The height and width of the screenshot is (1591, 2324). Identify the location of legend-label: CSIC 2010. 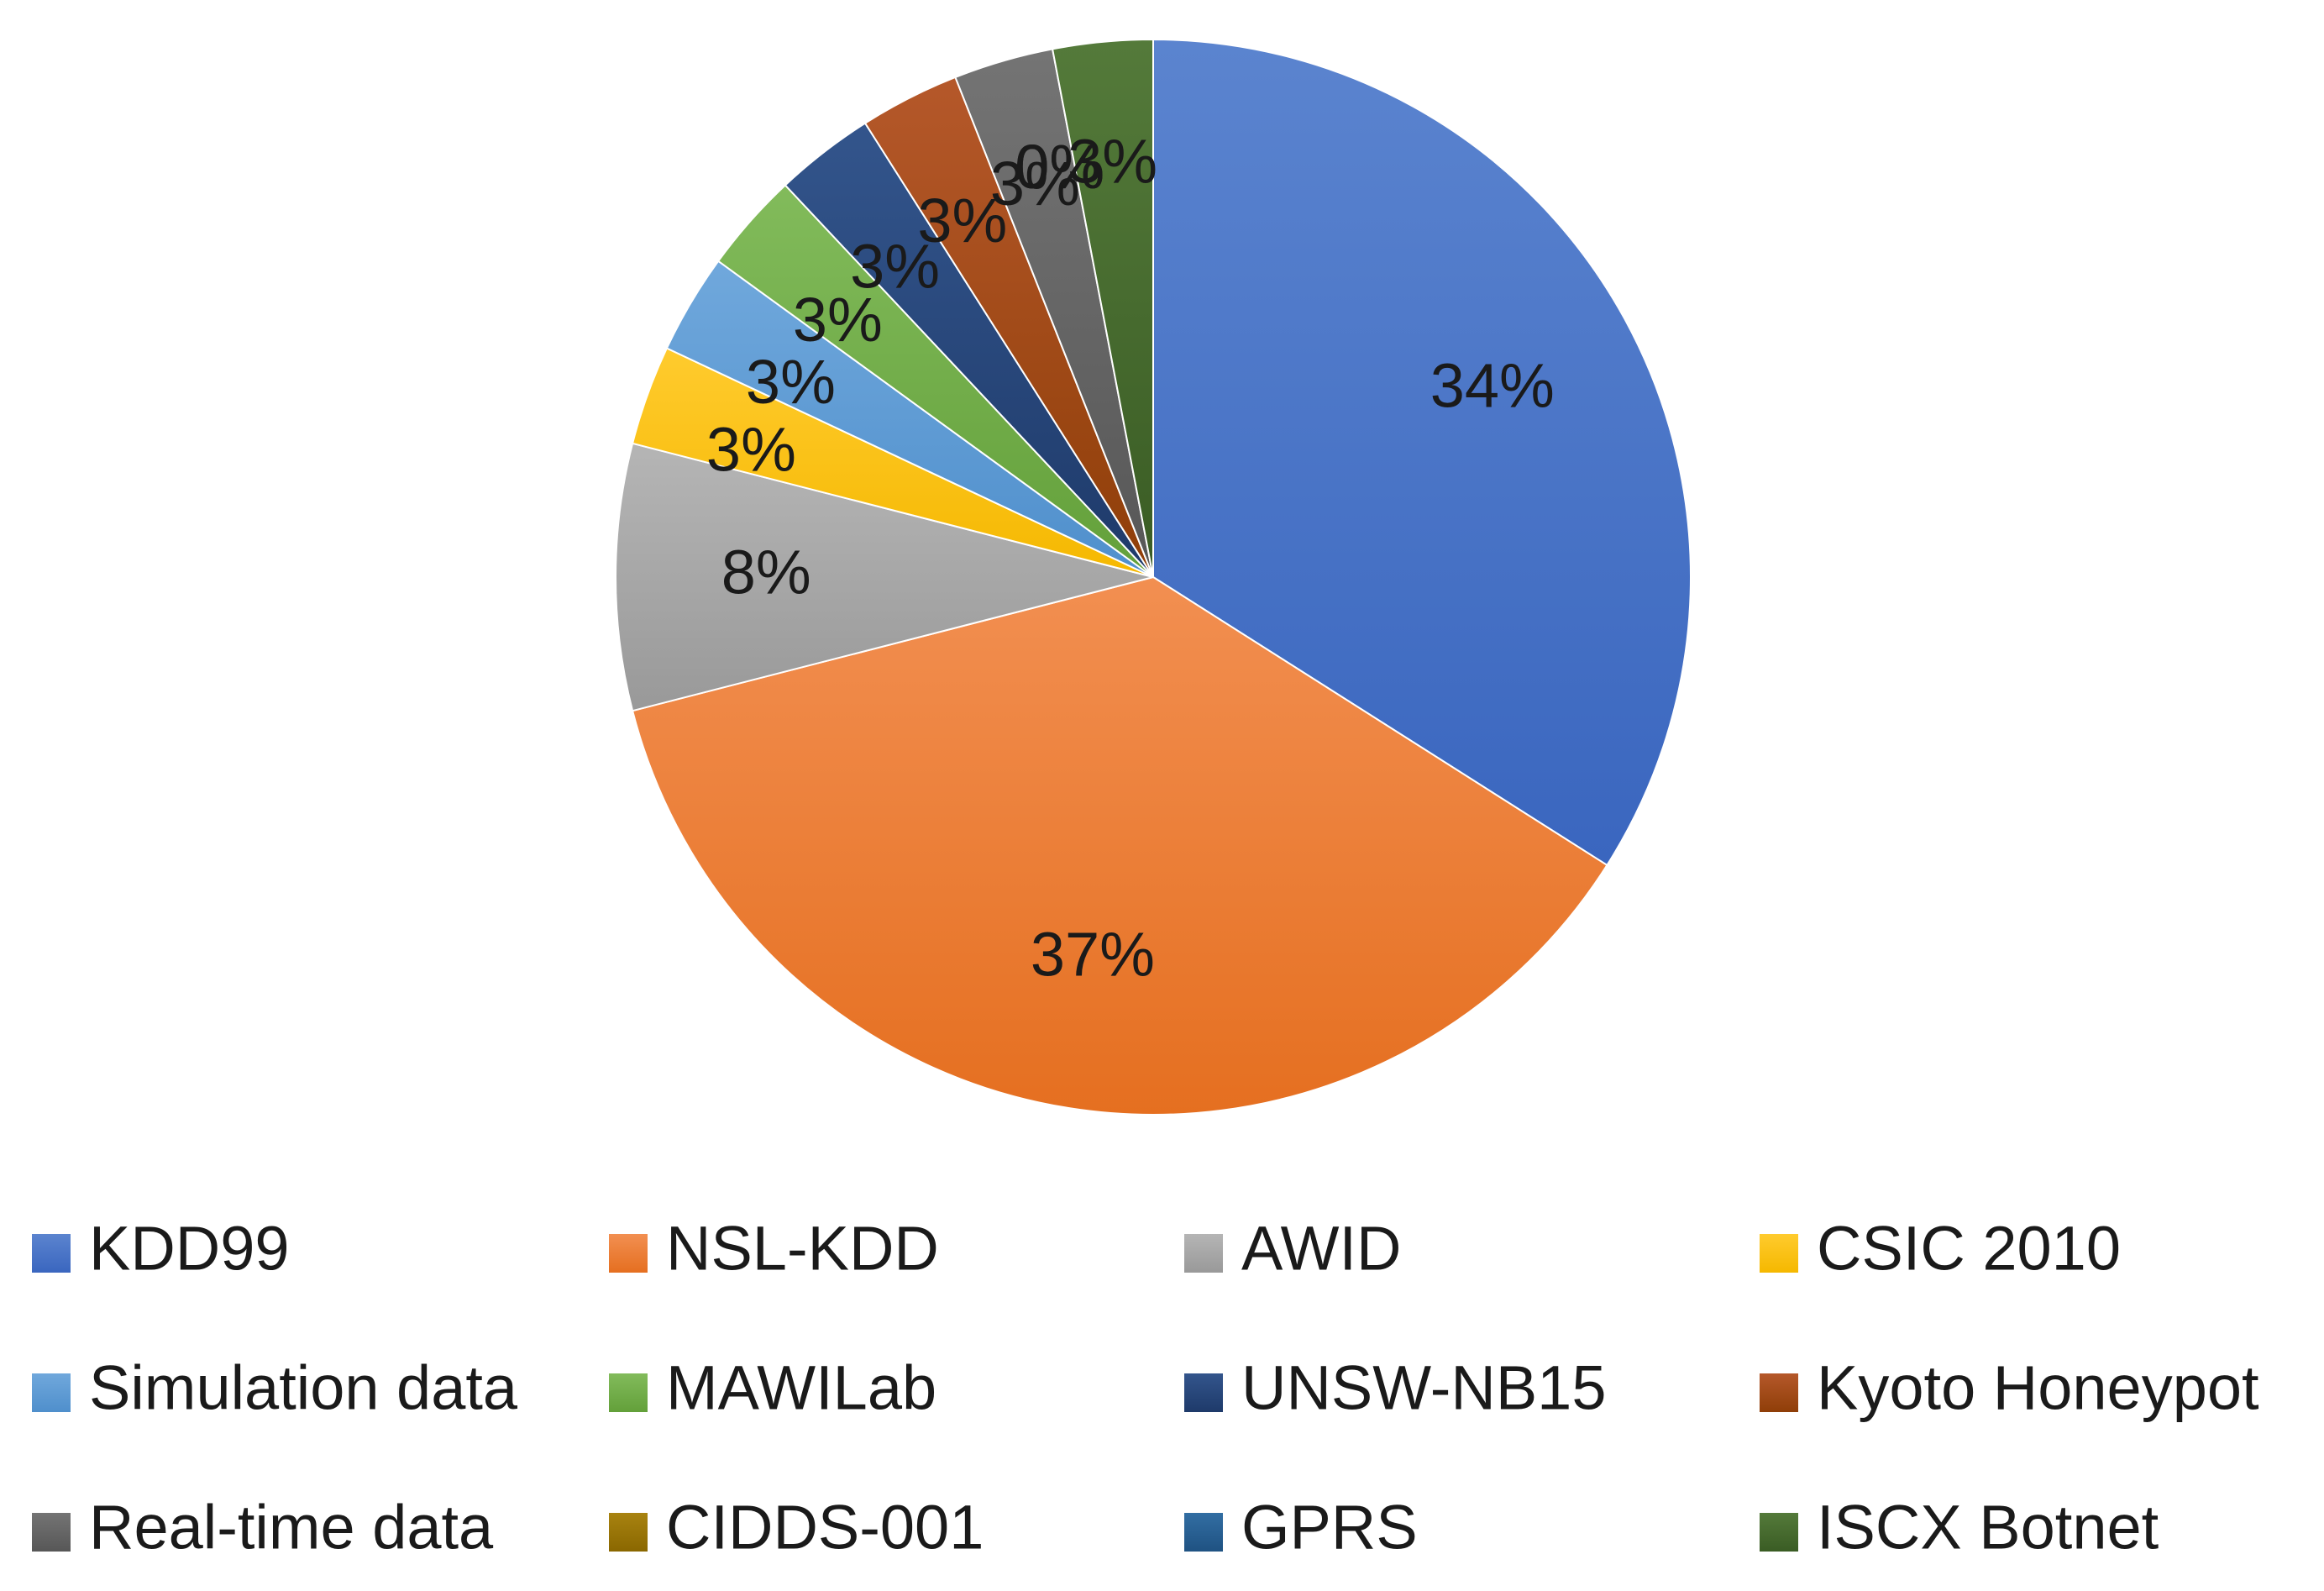
(1969, 1249).